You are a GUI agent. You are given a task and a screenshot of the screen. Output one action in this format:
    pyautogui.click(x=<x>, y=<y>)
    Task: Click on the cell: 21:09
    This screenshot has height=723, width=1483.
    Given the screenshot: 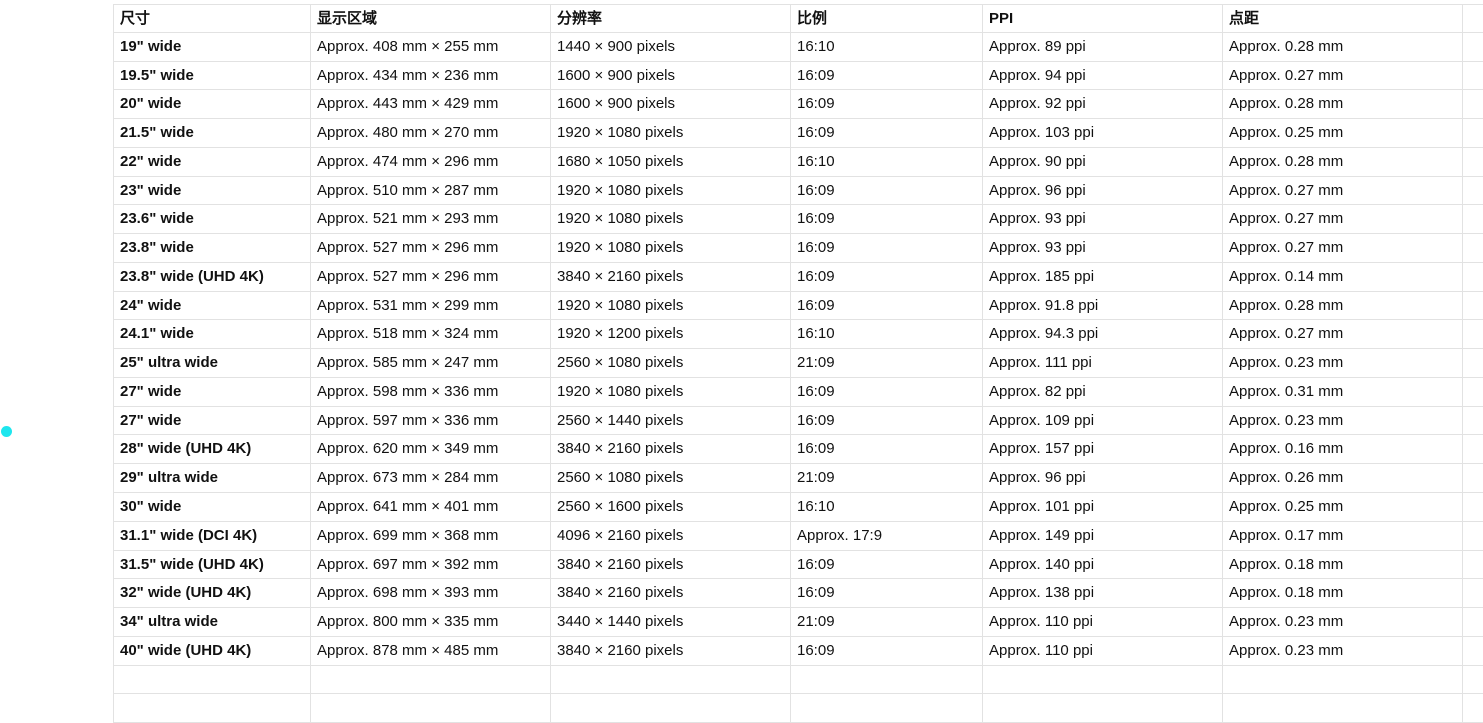 What is the action you would take?
    pyautogui.click(x=886, y=363)
    